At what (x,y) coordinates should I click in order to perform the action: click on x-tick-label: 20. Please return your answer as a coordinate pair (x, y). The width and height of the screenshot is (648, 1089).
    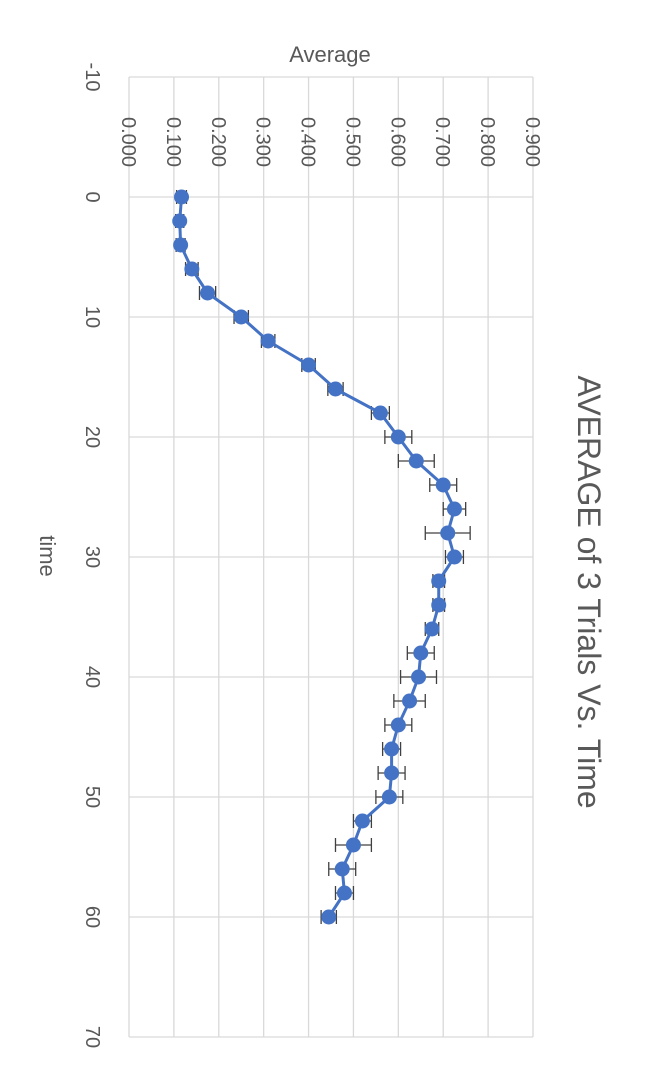
    Looking at the image, I should click on (92, 437).